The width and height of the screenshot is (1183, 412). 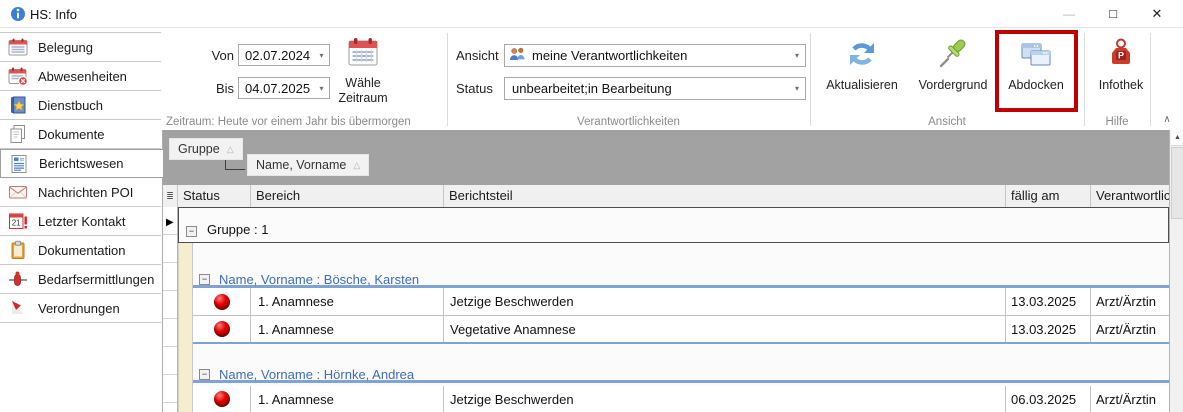 I want to click on status-cell, so click(x=222, y=329).